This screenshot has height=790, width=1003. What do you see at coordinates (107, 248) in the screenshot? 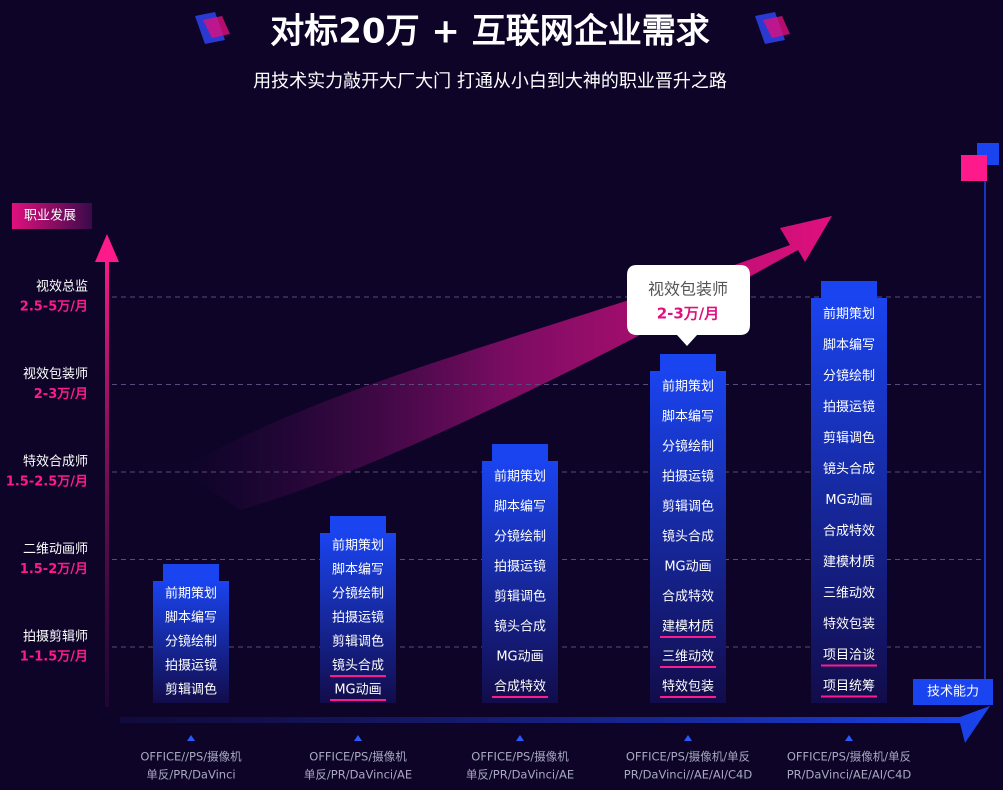
I see `y-axis-arrow` at bounding box center [107, 248].